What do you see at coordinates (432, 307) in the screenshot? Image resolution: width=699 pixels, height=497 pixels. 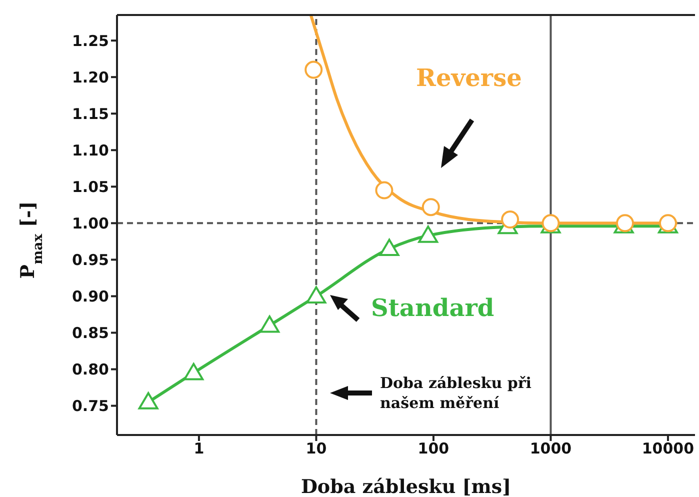 I see `series-label: Standard` at bounding box center [432, 307].